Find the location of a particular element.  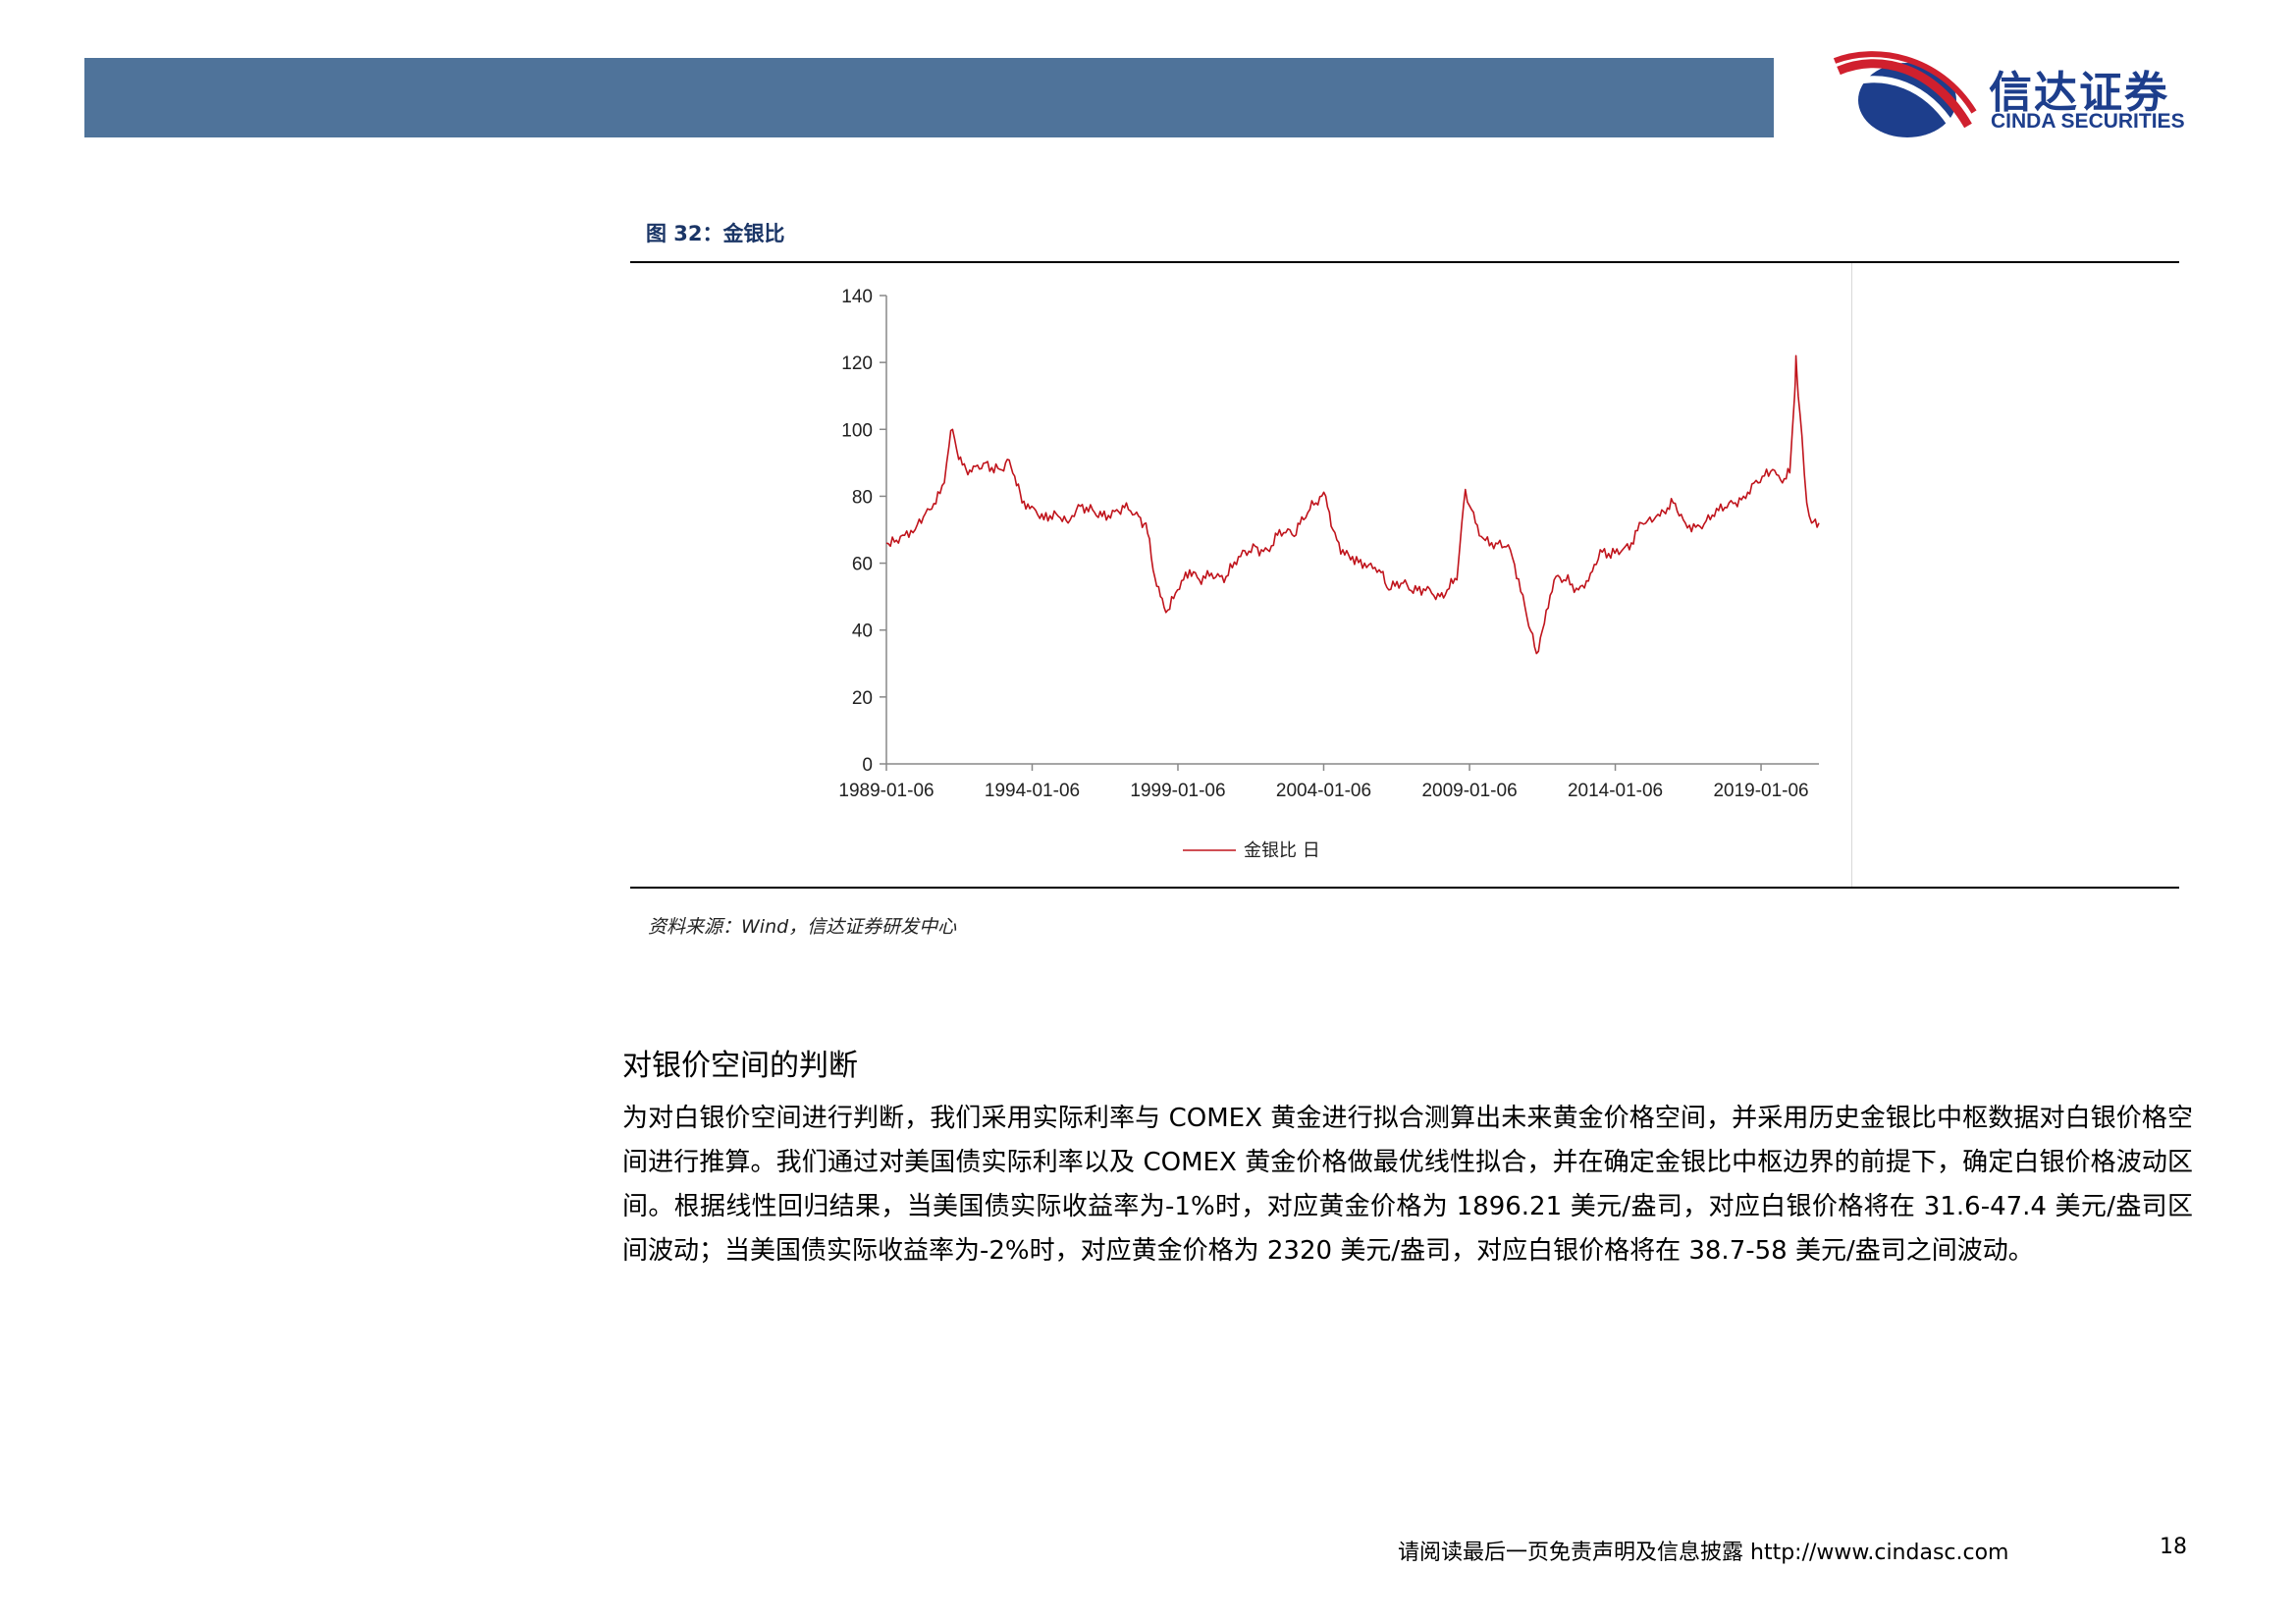

footer-disclaimer-url: 请阅读最后一页免责声明及信息披露 http://www.cindasc.com is located at coordinates (1703, 1553).